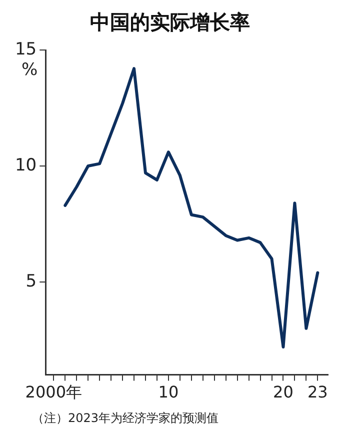 This screenshot has width=350, height=443. Describe the element at coordinates (29, 70) in the screenshot. I see `y-axis-title: %` at that location.